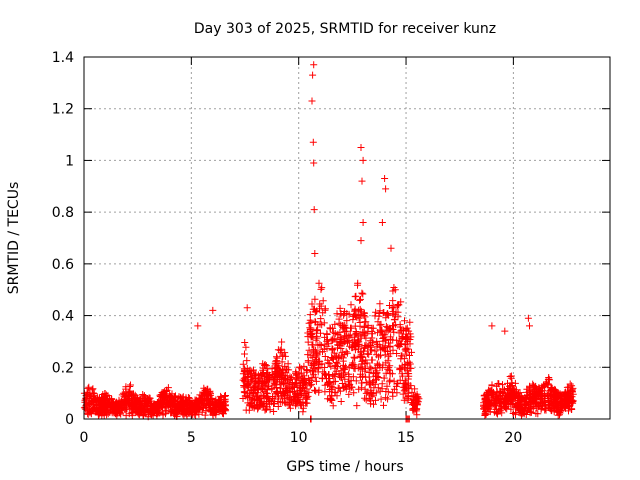  What do you see at coordinates (14, 238) in the screenshot?
I see `y-axis-label: SRMTID / TECUs` at bounding box center [14, 238].